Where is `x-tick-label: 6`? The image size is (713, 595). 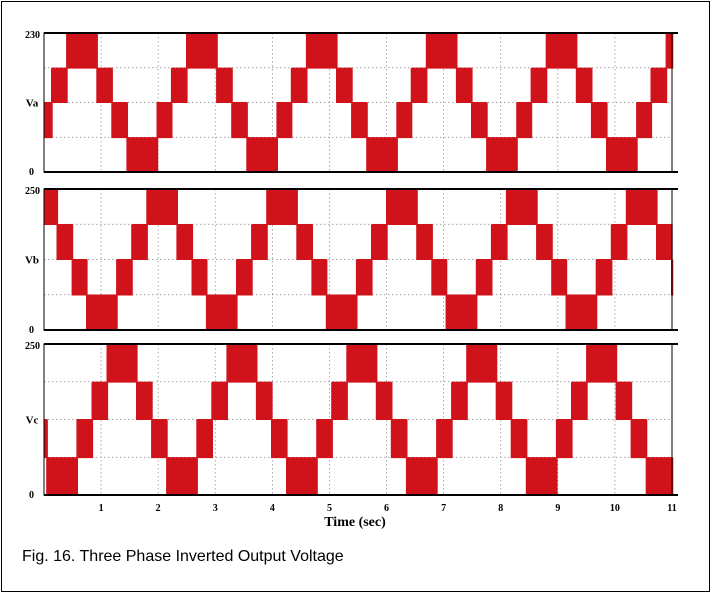
x-tick-label: 6 is located at coordinates (386, 508).